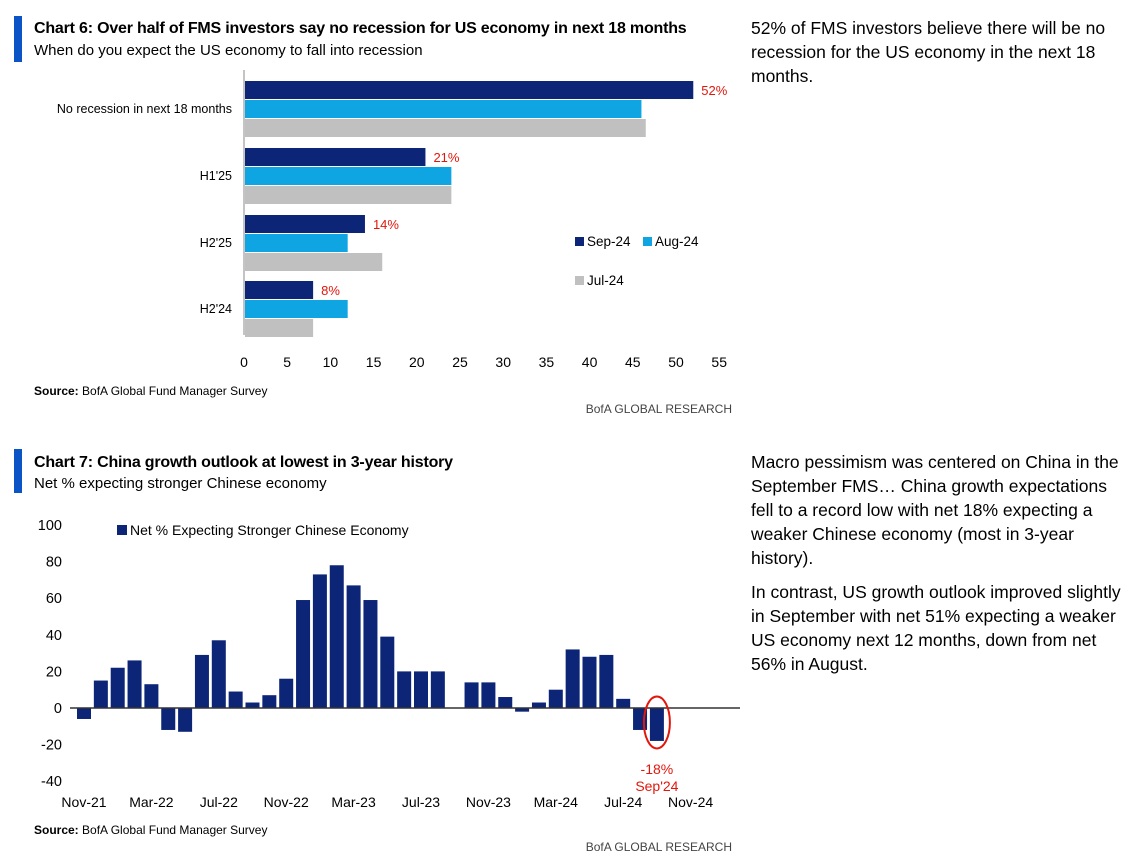  What do you see at coordinates (54, 599) in the screenshot?
I see `chart7-y-tick-label: 60` at bounding box center [54, 599].